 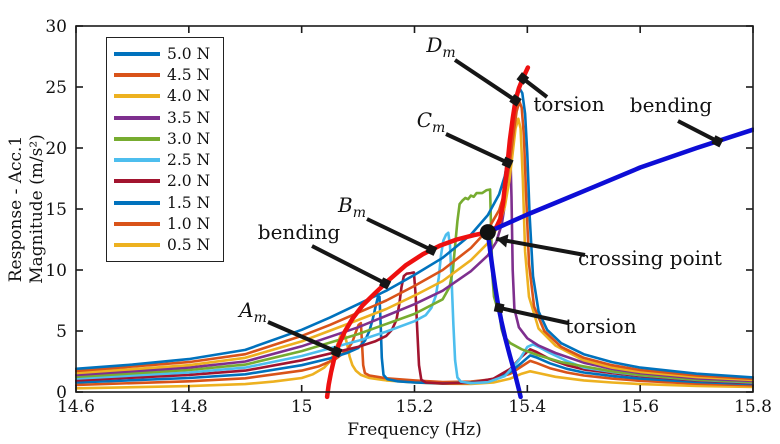 What do you see at coordinates (37, 209) in the screenshot?
I see `y-axis-label-line2: Magnitude (m/s²)` at bounding box center [37, 209].